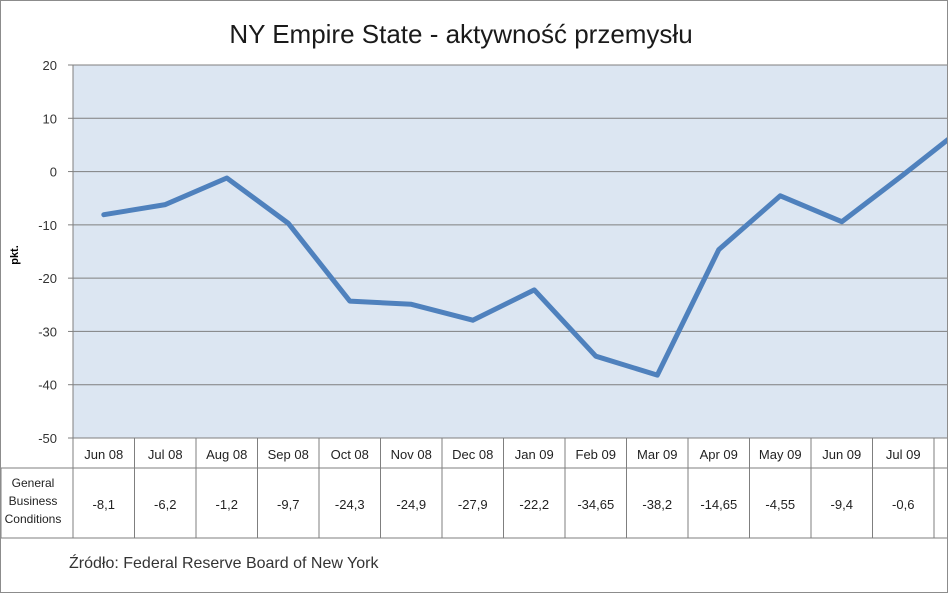  Describe the element at coordinates (780, 454) in the screenshot. I see `x-category-label: May 09` at that location.